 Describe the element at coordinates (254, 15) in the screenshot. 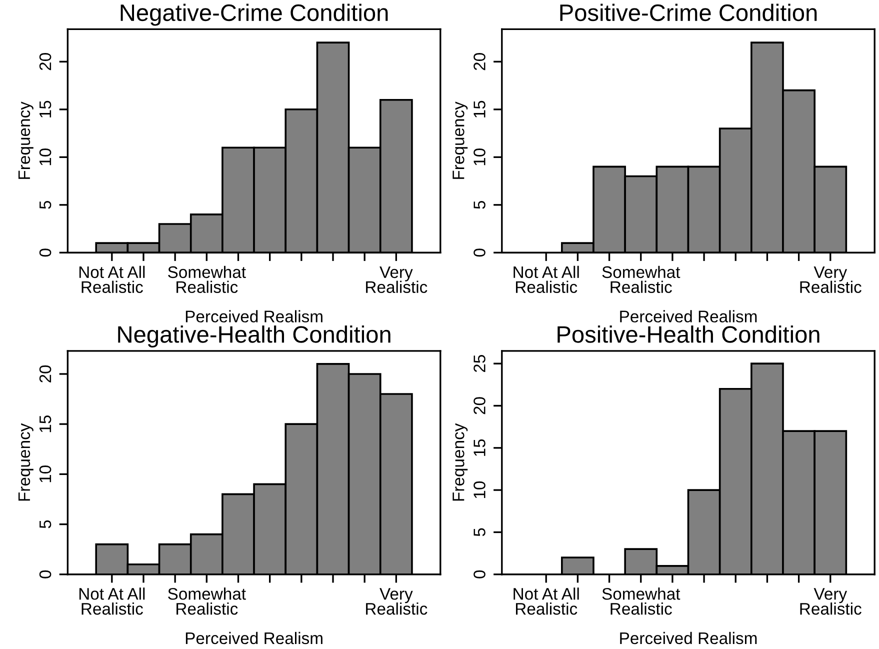

I see `chart-title: Negative-Crime Condition` at that location.